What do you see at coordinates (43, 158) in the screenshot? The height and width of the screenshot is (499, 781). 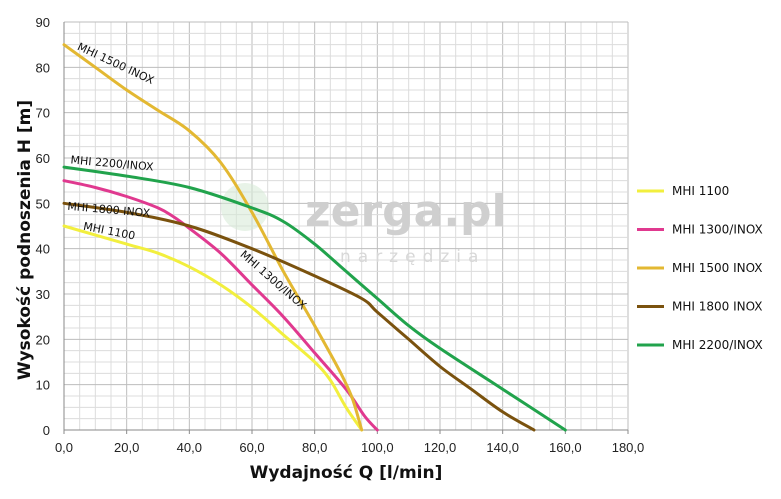 I see `y-tick-label: 60` at bounding box center [43, 158].